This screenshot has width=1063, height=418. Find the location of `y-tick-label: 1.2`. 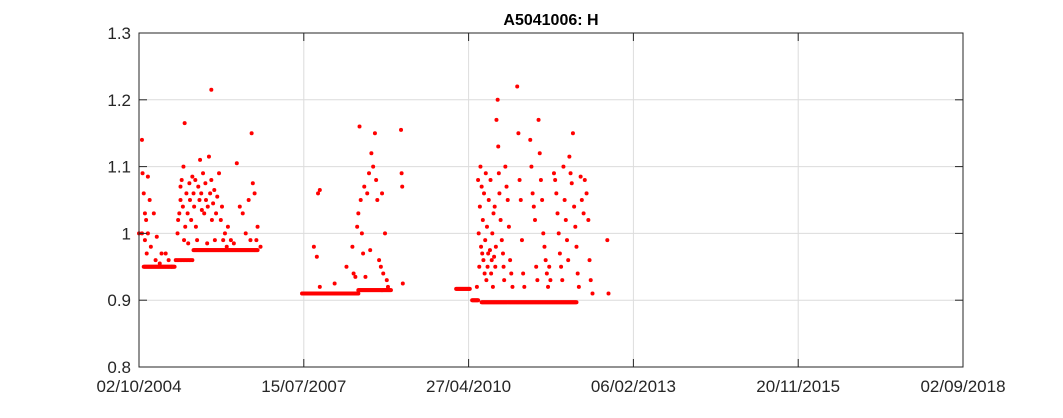

y-tick-label: 1.2 is located at coordinates (119, 100).